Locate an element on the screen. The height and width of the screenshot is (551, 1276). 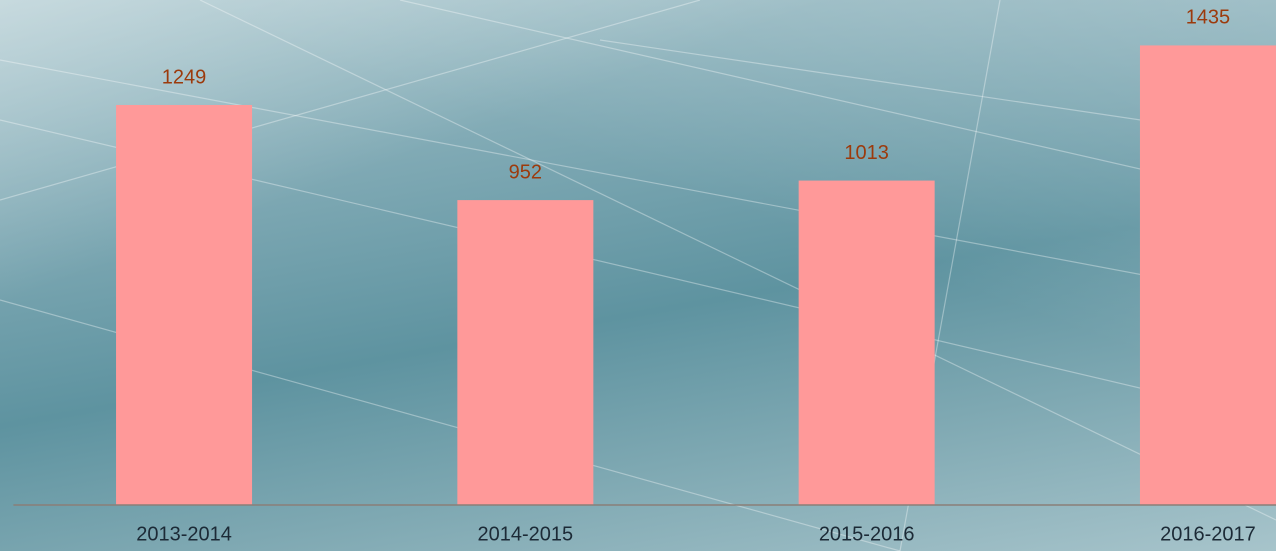
value-label: 1013 is located at coordinates (866, 153).